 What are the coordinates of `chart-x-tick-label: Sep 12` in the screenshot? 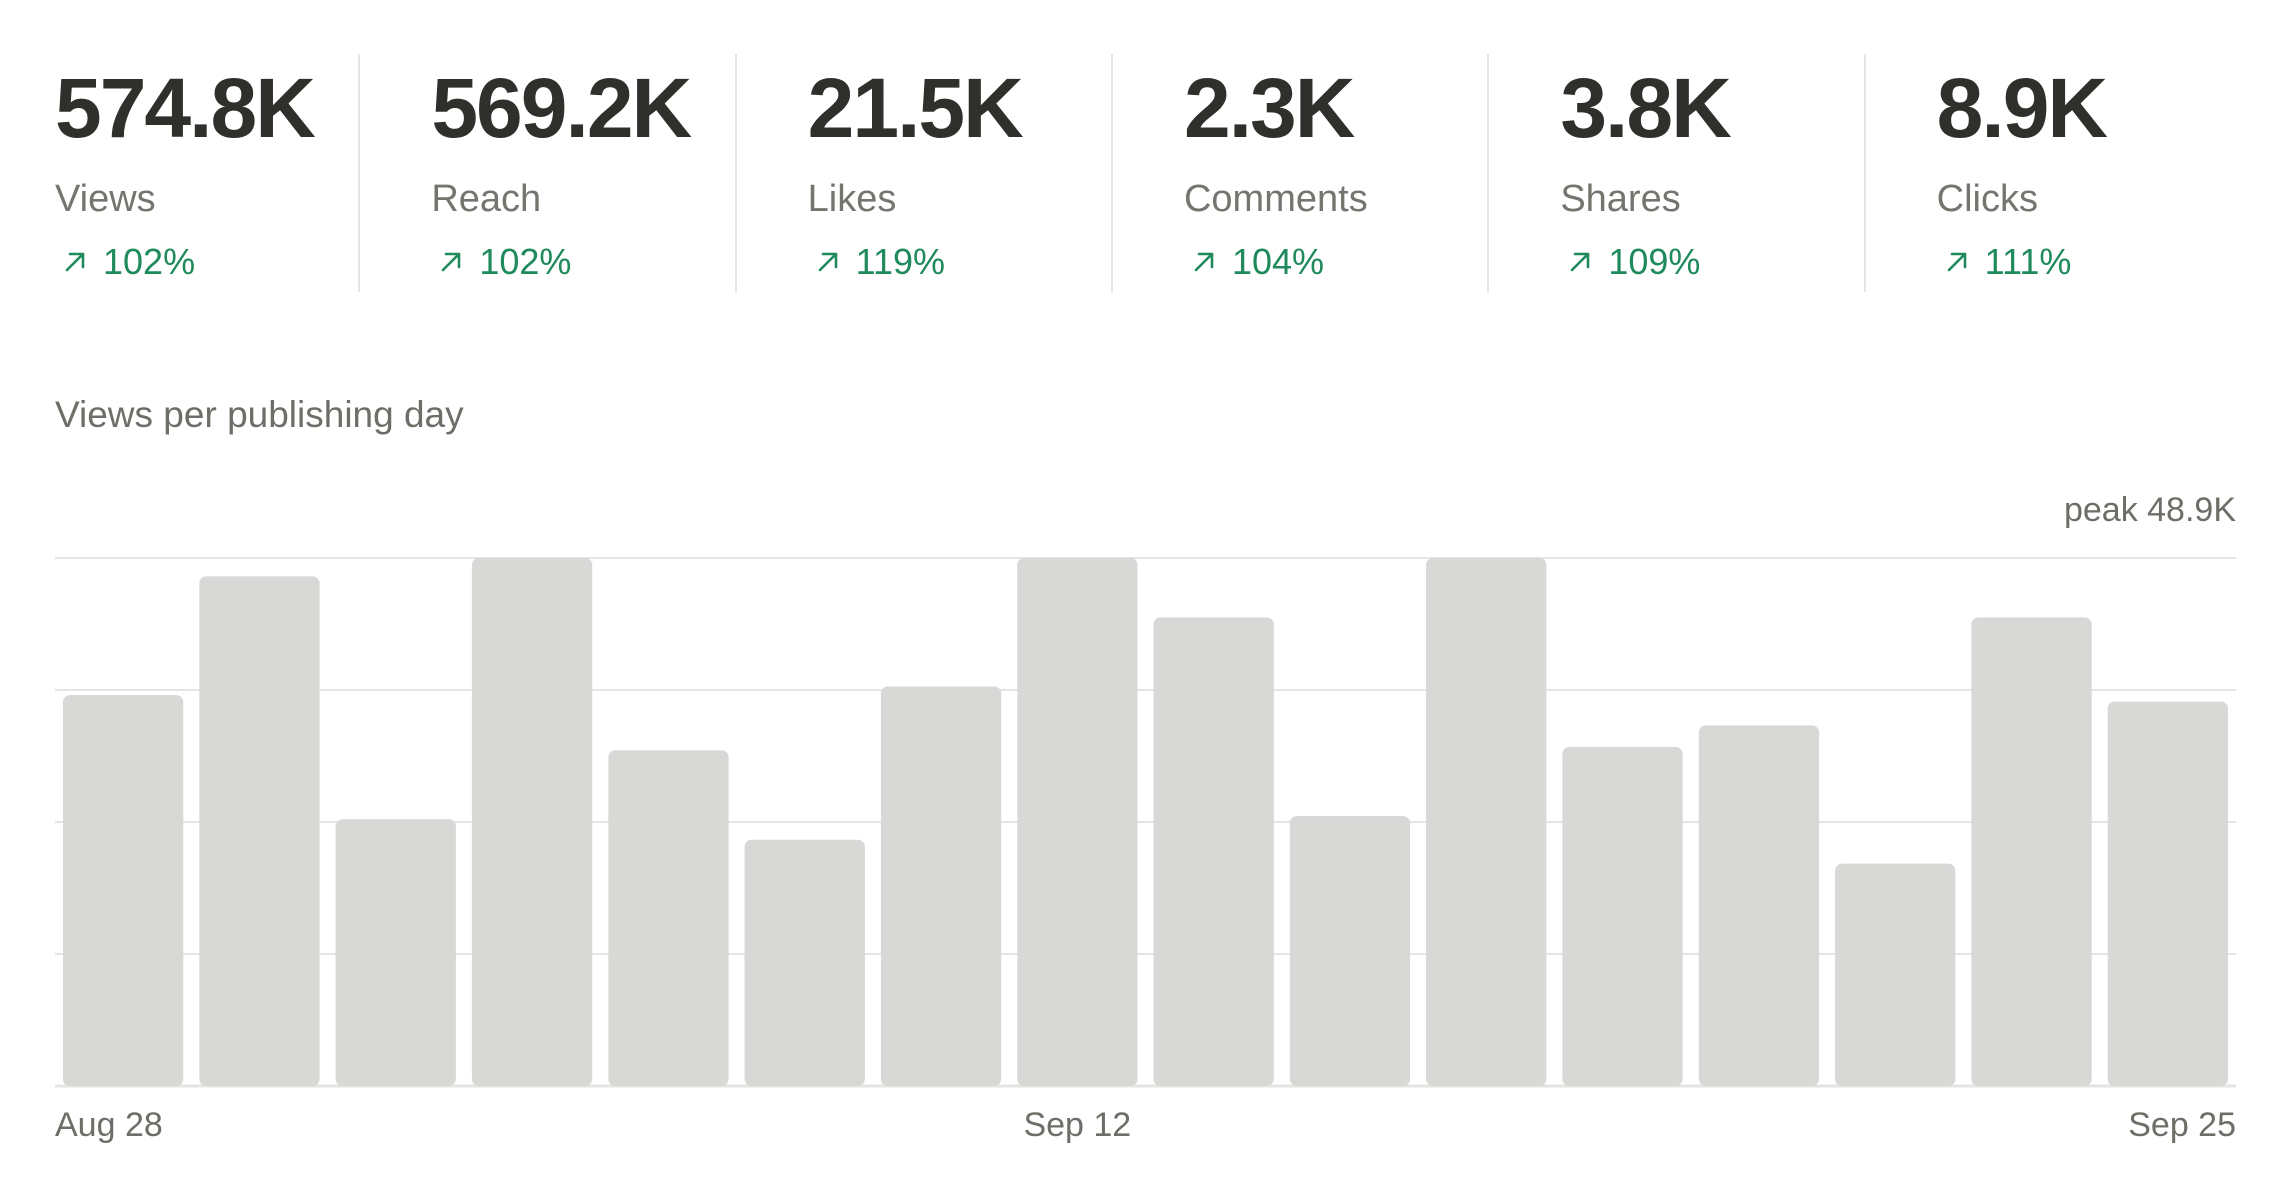 It's located at (1077, 1125).